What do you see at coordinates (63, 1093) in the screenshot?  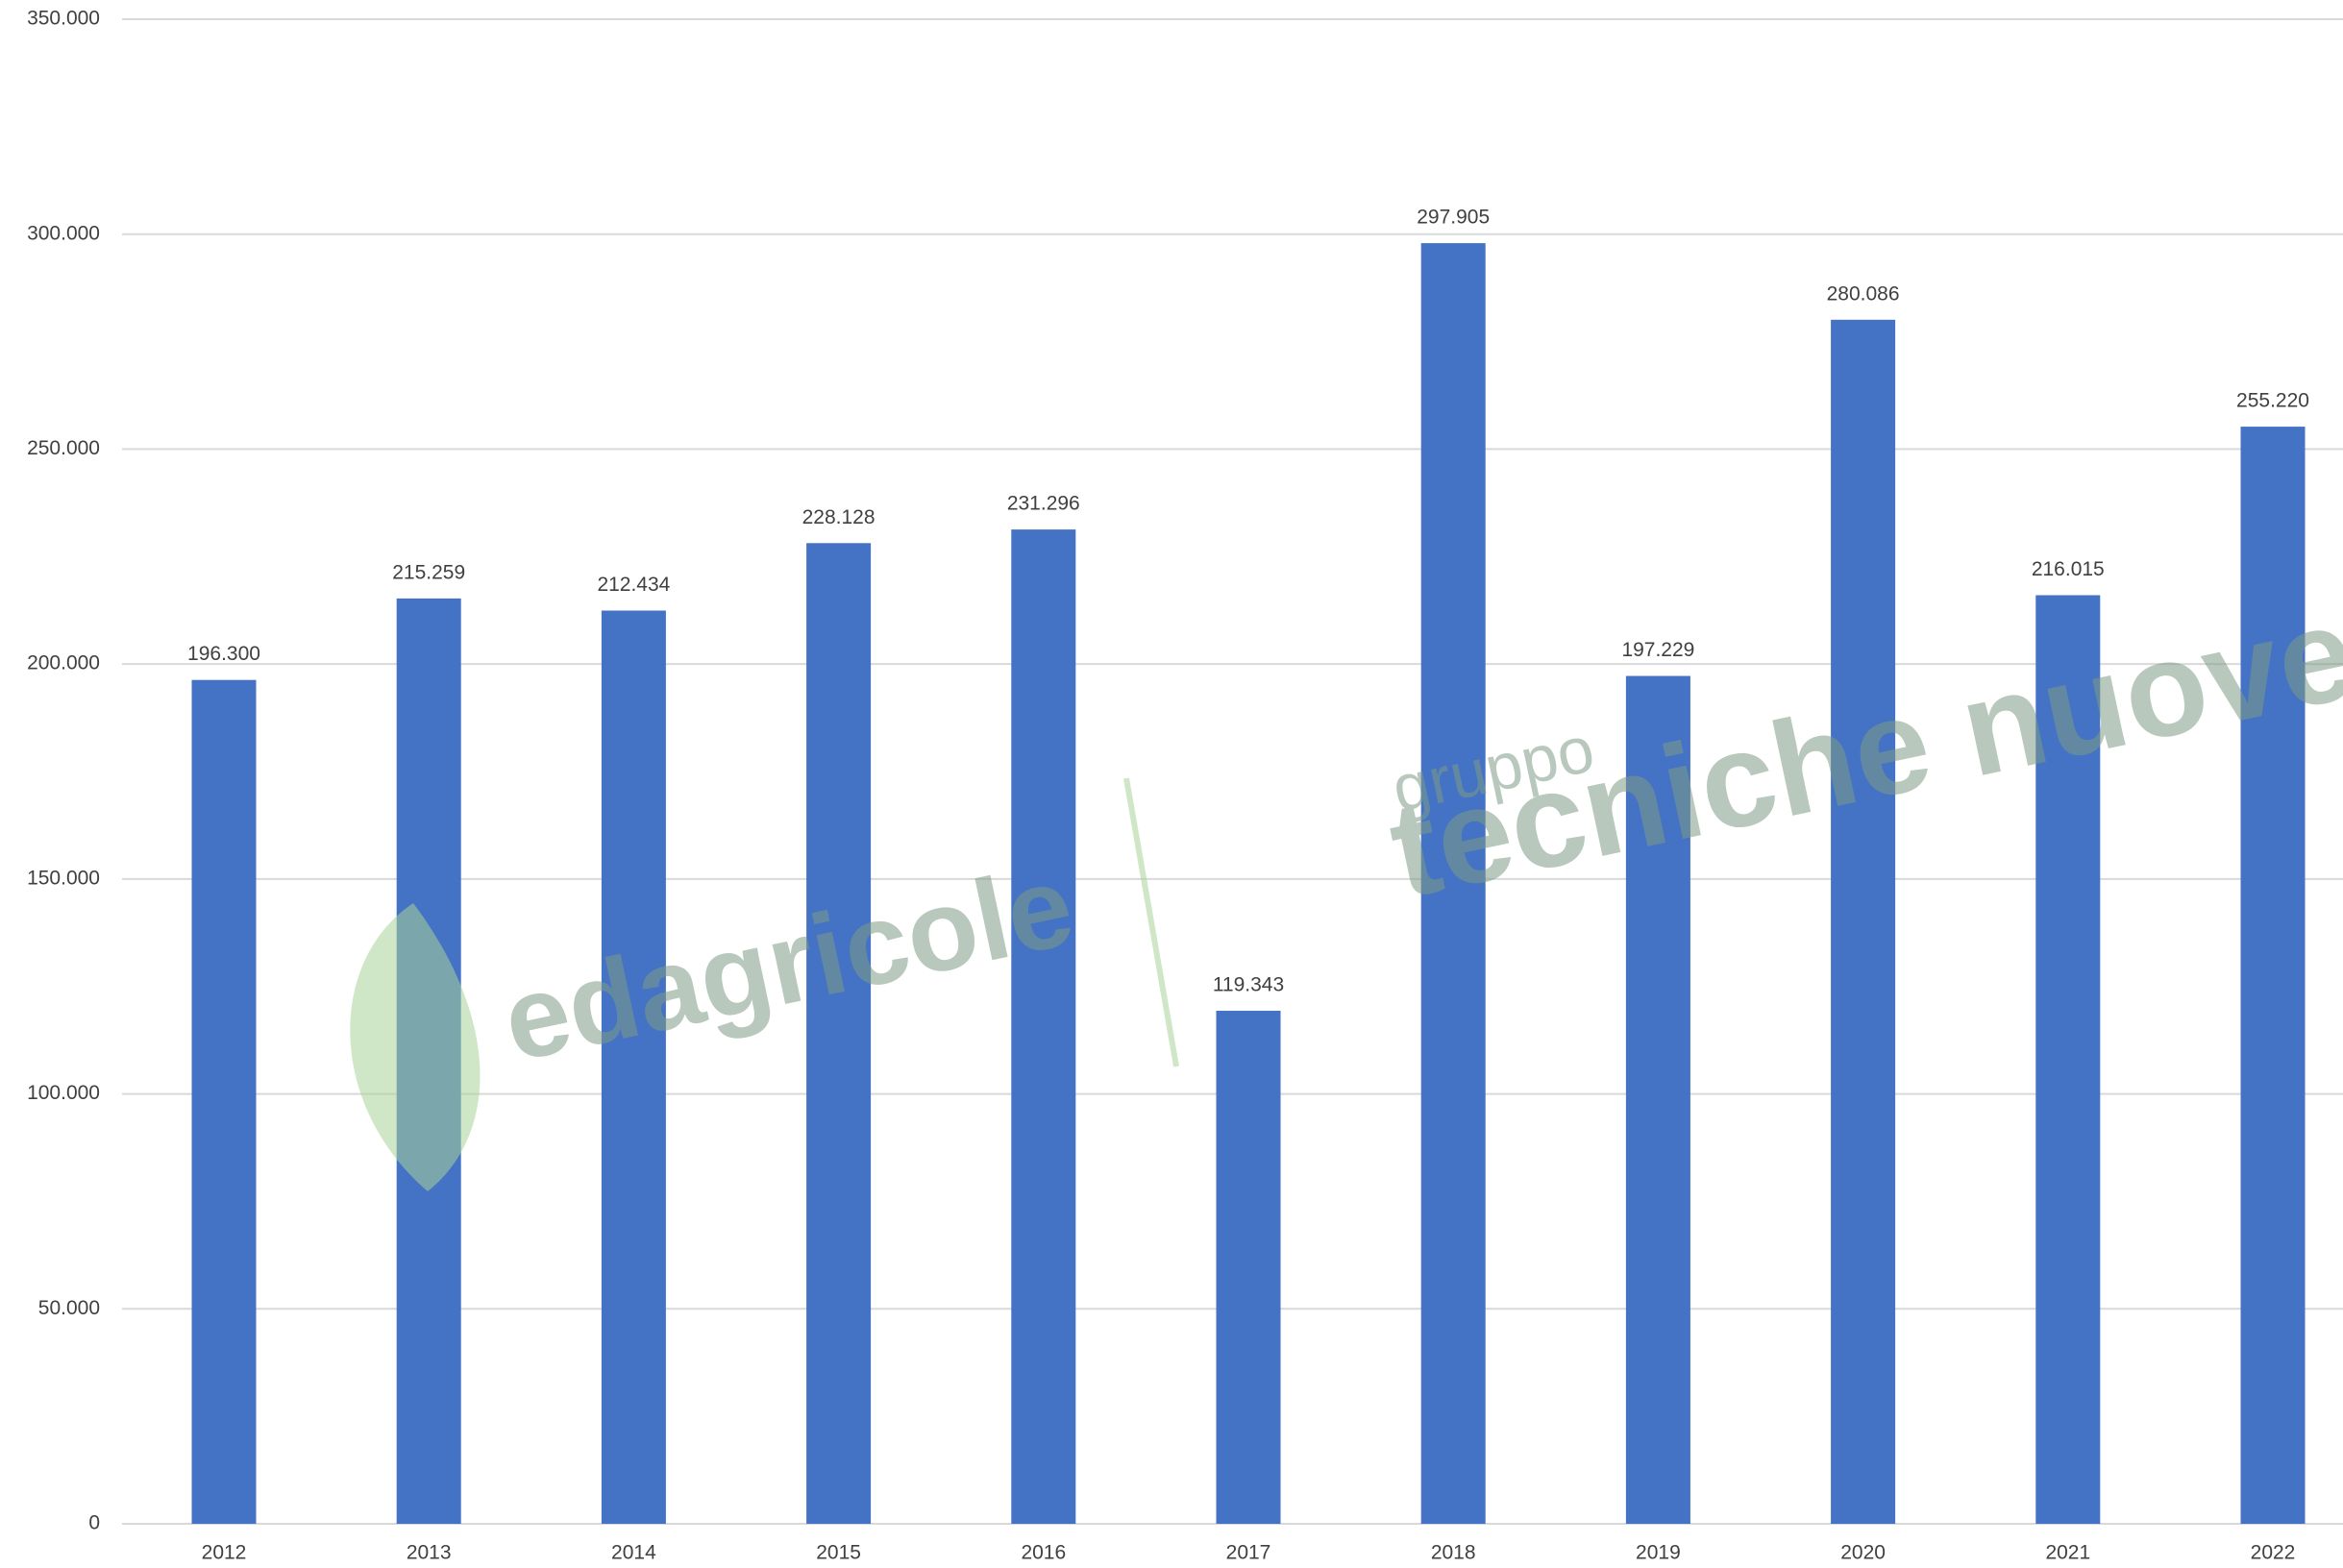 I see `y-tick-label: 100.000` at bounding box center [63, 1093].